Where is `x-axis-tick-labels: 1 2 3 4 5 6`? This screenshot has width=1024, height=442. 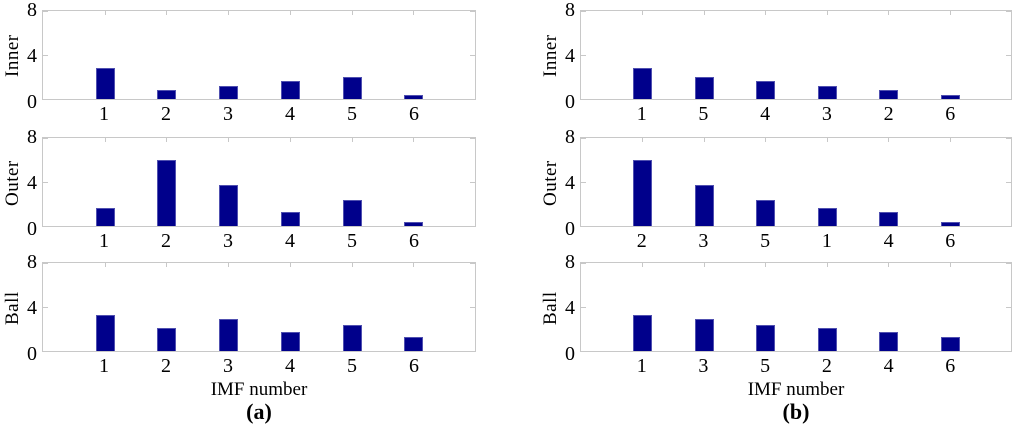
x-axis-tick-labels: 1 2 3 4 5 6 is located at coordinates (259, 115).